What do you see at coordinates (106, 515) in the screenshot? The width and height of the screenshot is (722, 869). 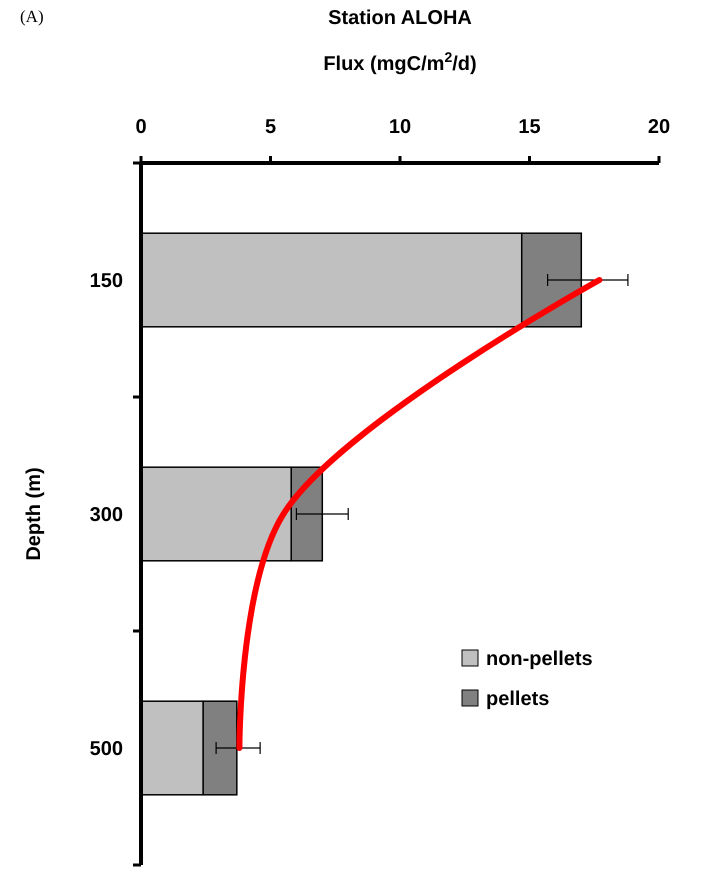 I see `y-tick-label: 300` at bounding box center [106, 515].